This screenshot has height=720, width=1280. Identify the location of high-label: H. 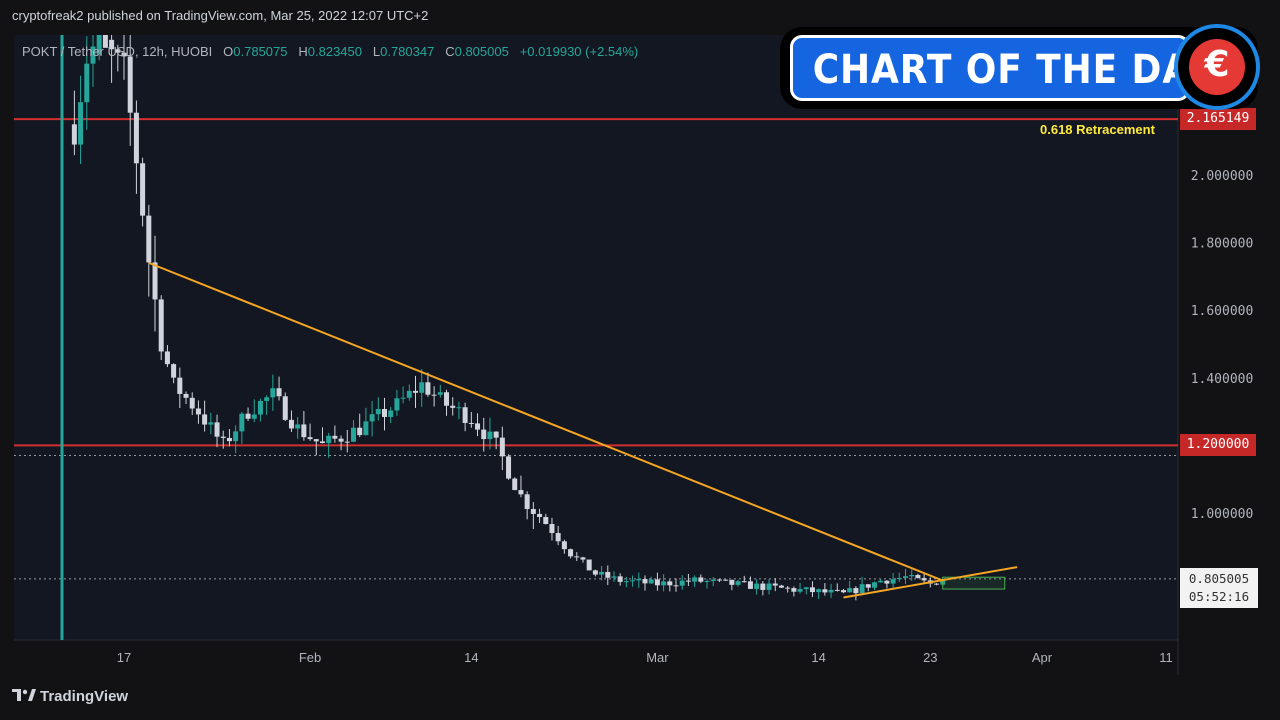
(303, 51).